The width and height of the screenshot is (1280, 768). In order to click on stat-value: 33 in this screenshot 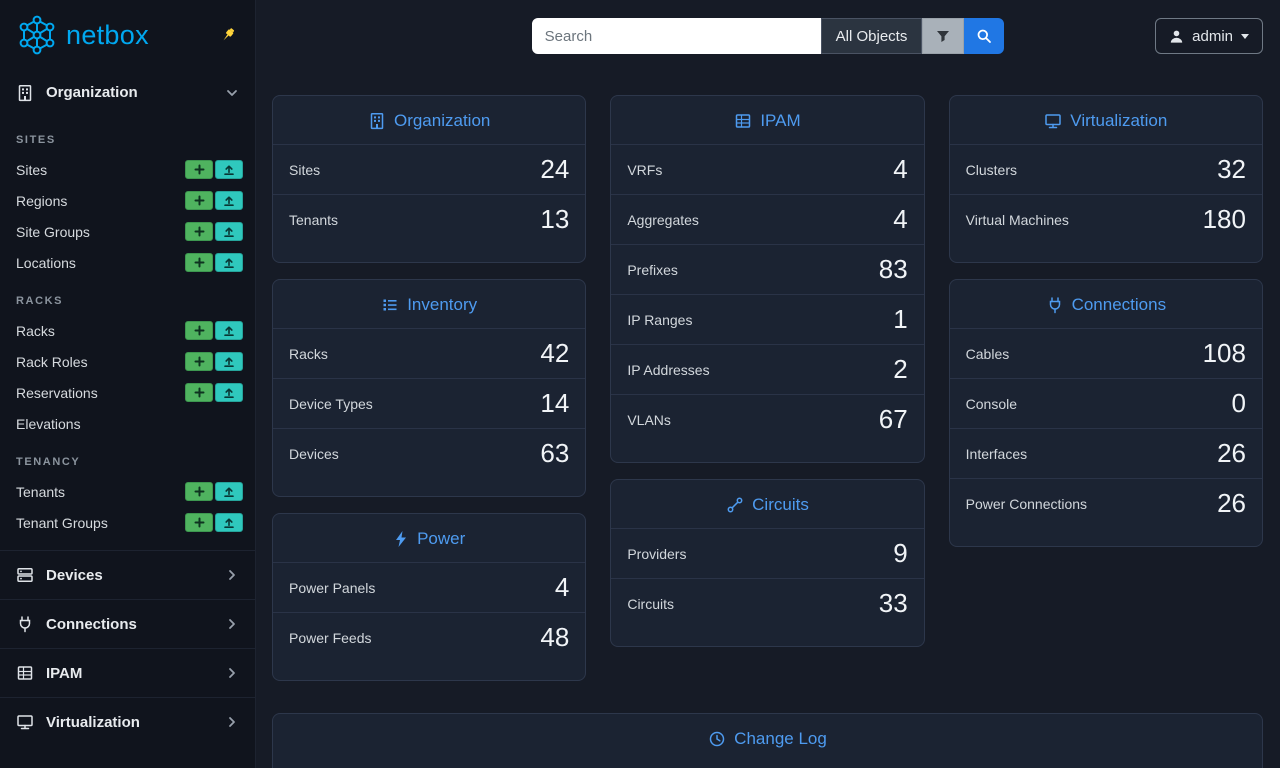, I will do `click(893, 603)`.